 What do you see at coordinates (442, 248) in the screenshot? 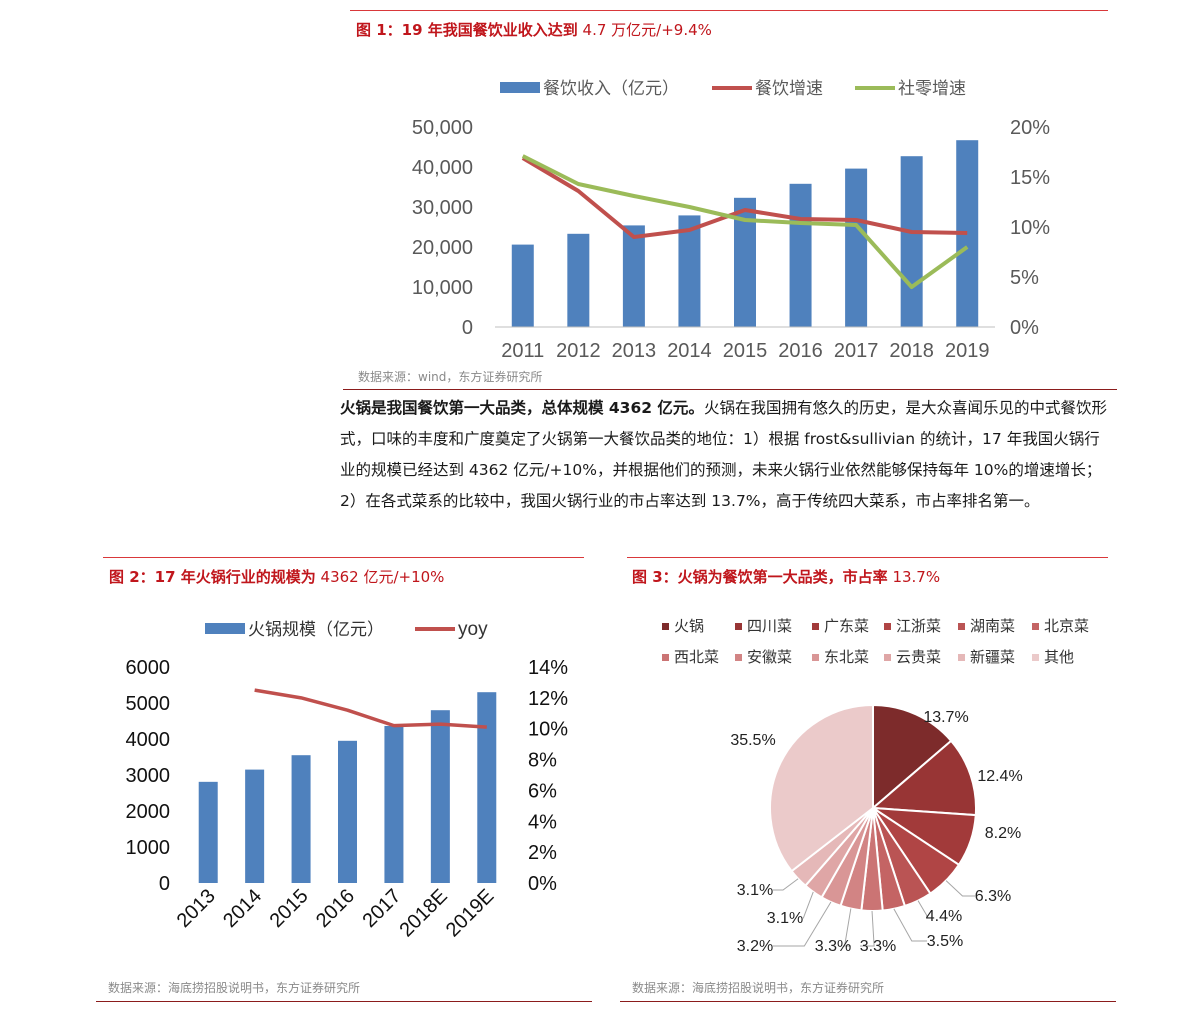
I see `fig1-left-tick: 20,000` at bounding box center [442, 248].